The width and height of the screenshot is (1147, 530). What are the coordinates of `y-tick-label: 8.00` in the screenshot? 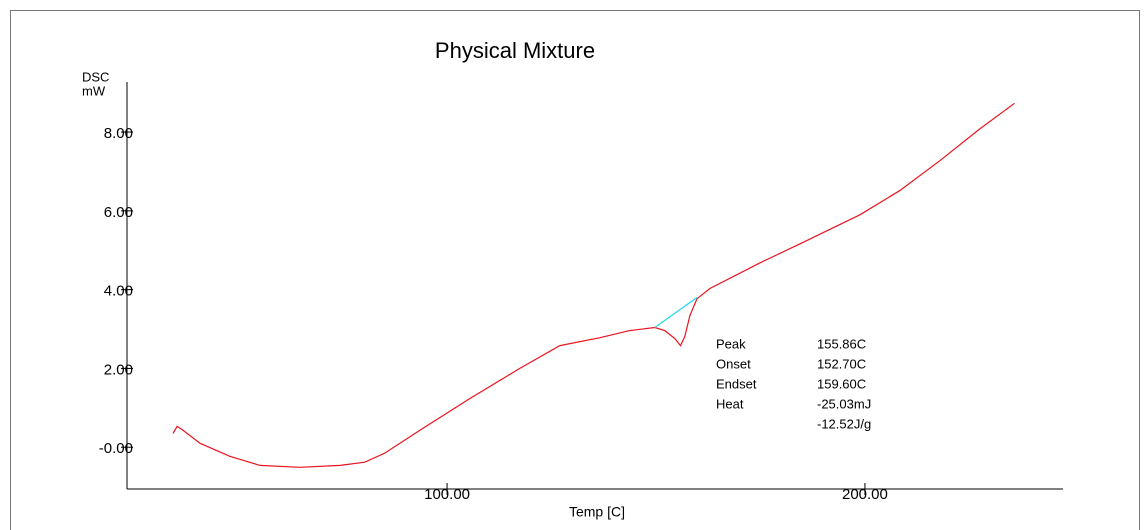 It's located at (118, 133).